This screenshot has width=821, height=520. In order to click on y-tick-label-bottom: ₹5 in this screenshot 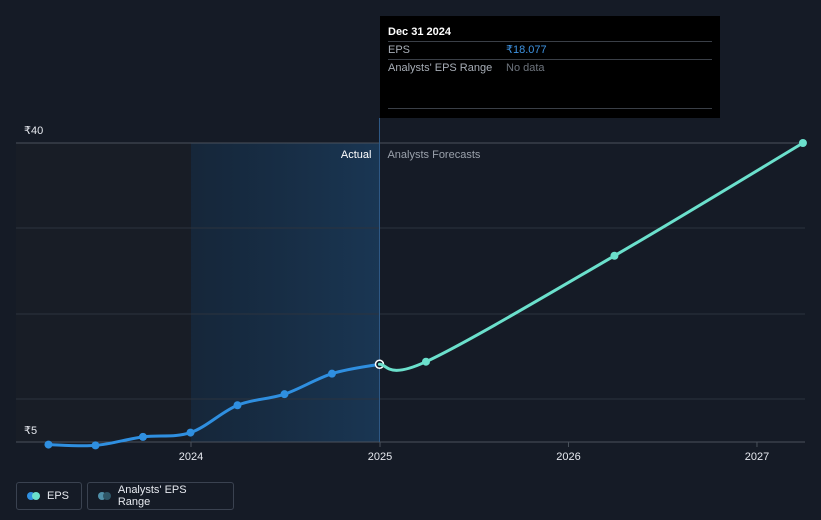, I will do `click(30, 431)`.